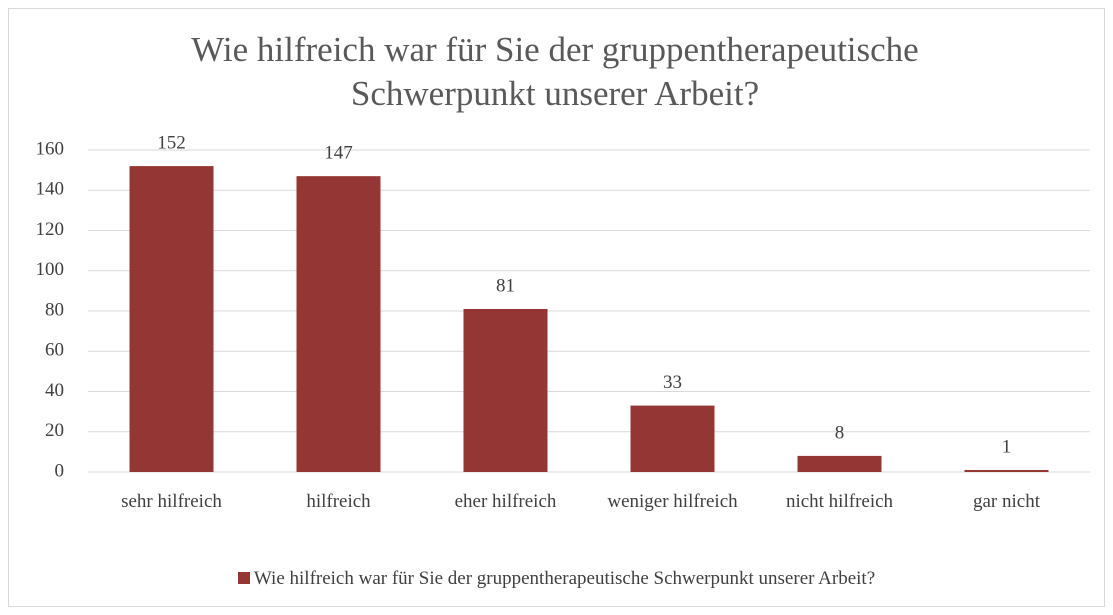 The width and height of the screenshot is (1113, 615). What do you see at coordinates (1006, 501) in the screenshot?
I see `x-tick-label: gar nicht` at bounding box center [1006, 501].